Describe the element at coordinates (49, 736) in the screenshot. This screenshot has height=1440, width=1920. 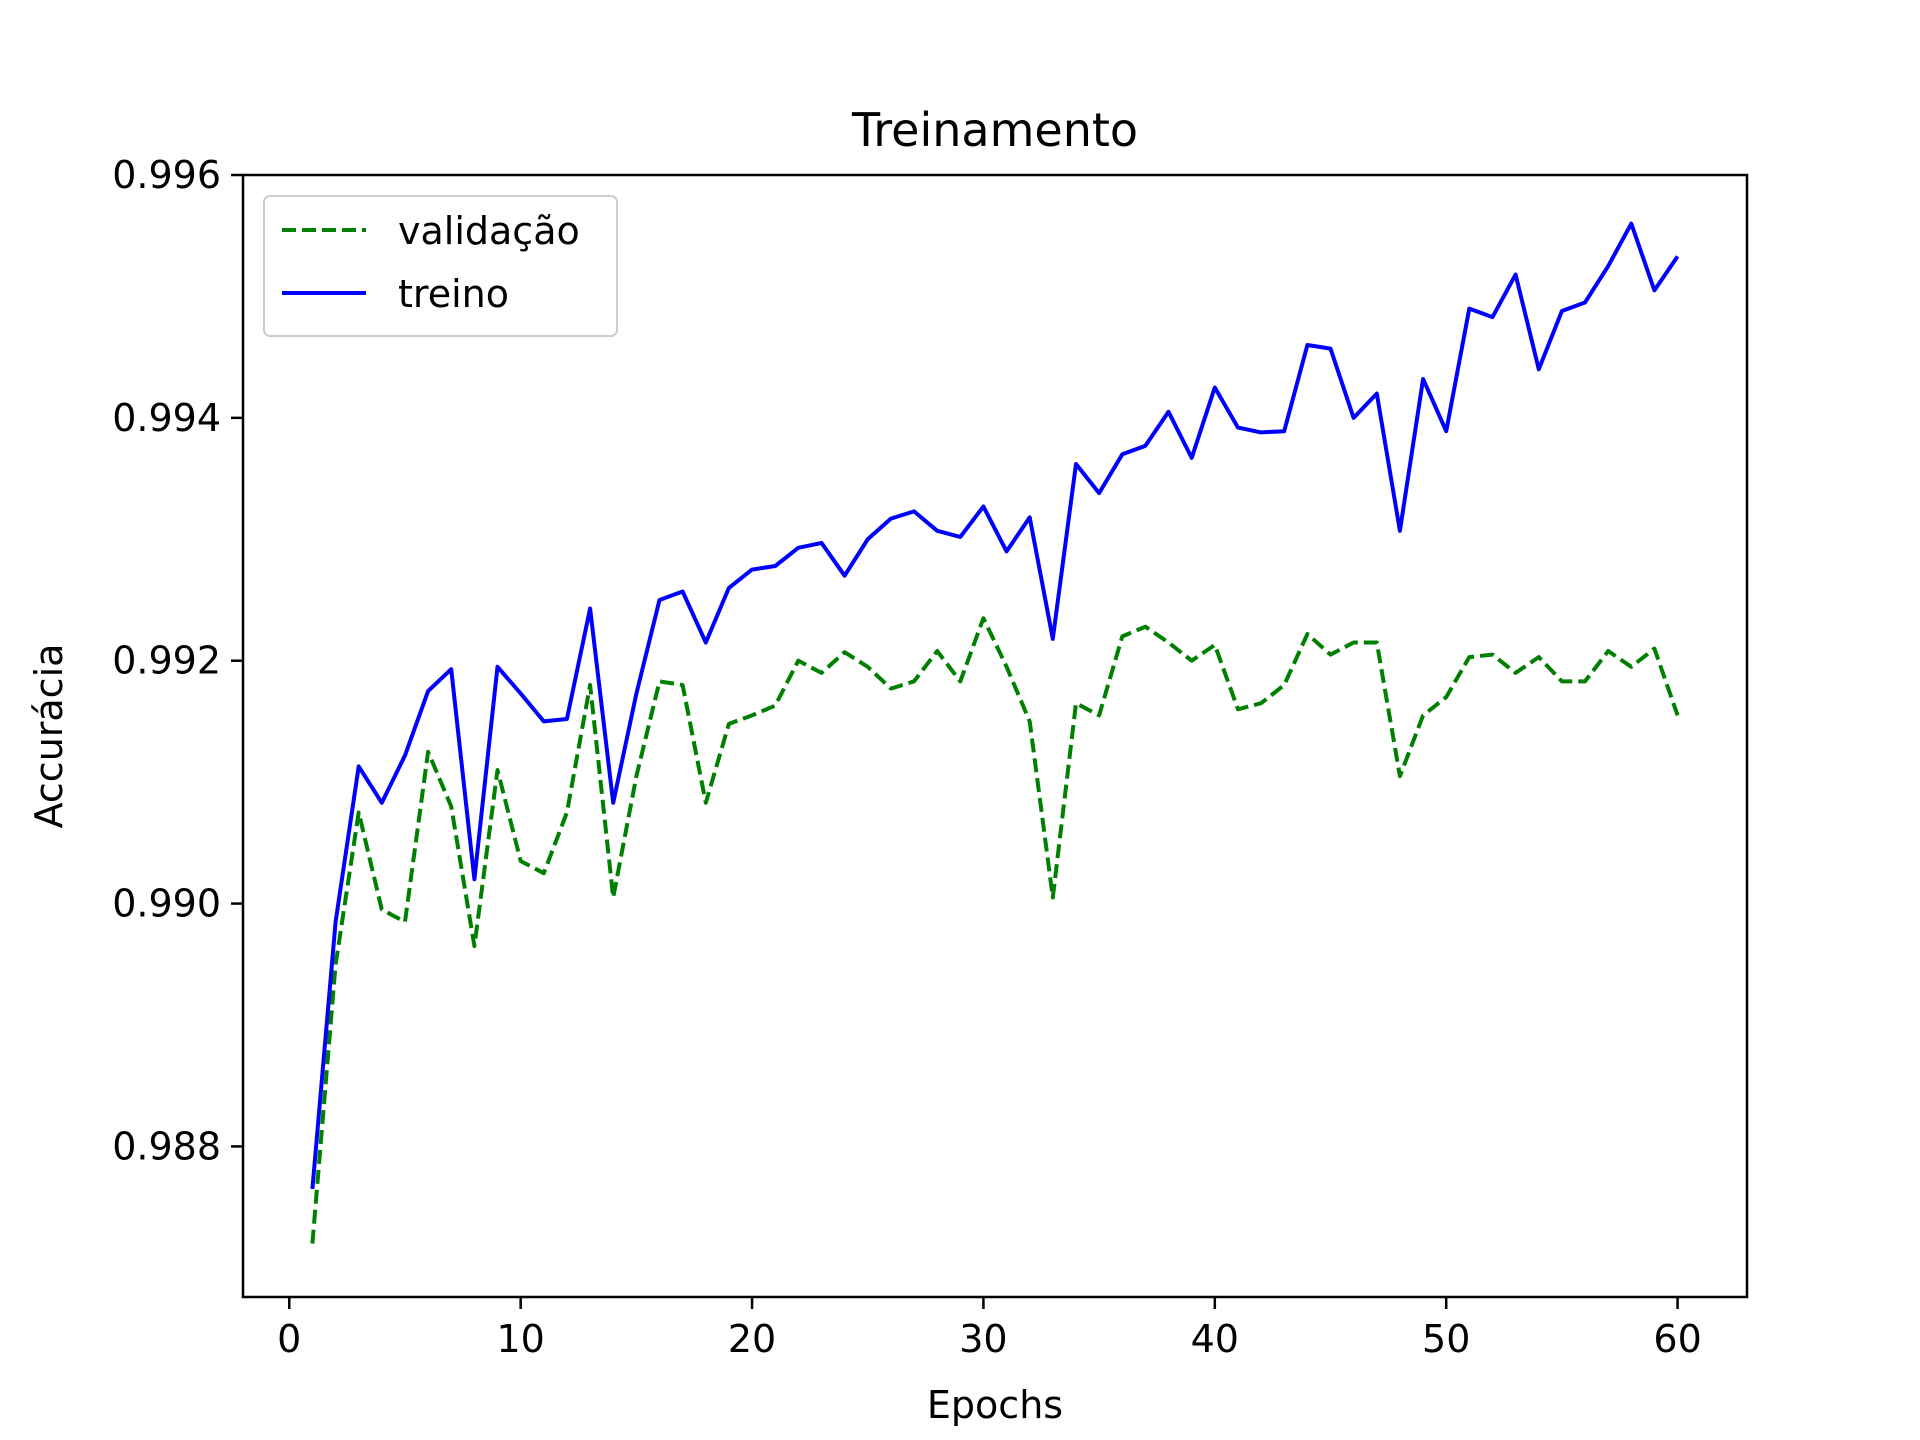
I see `y-axis-title: Accurácia` at that location.